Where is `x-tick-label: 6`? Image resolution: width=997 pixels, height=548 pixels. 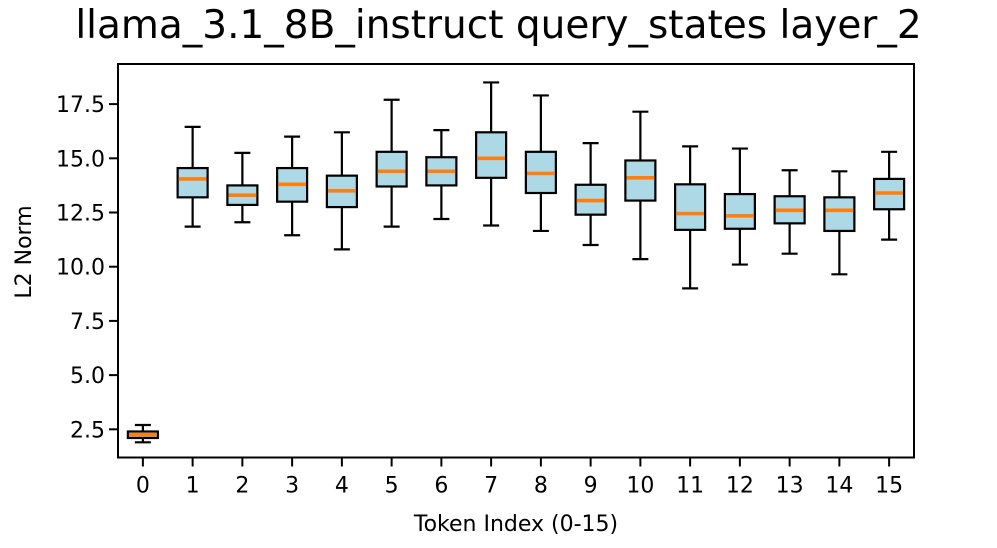
x-tick-label: 6 is located at coordinates (441, 486).